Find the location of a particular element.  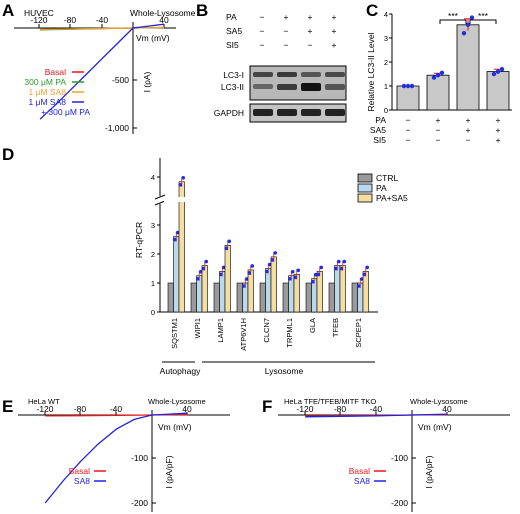

f-xtick-2: -80 is located at coordinates (340, 409).